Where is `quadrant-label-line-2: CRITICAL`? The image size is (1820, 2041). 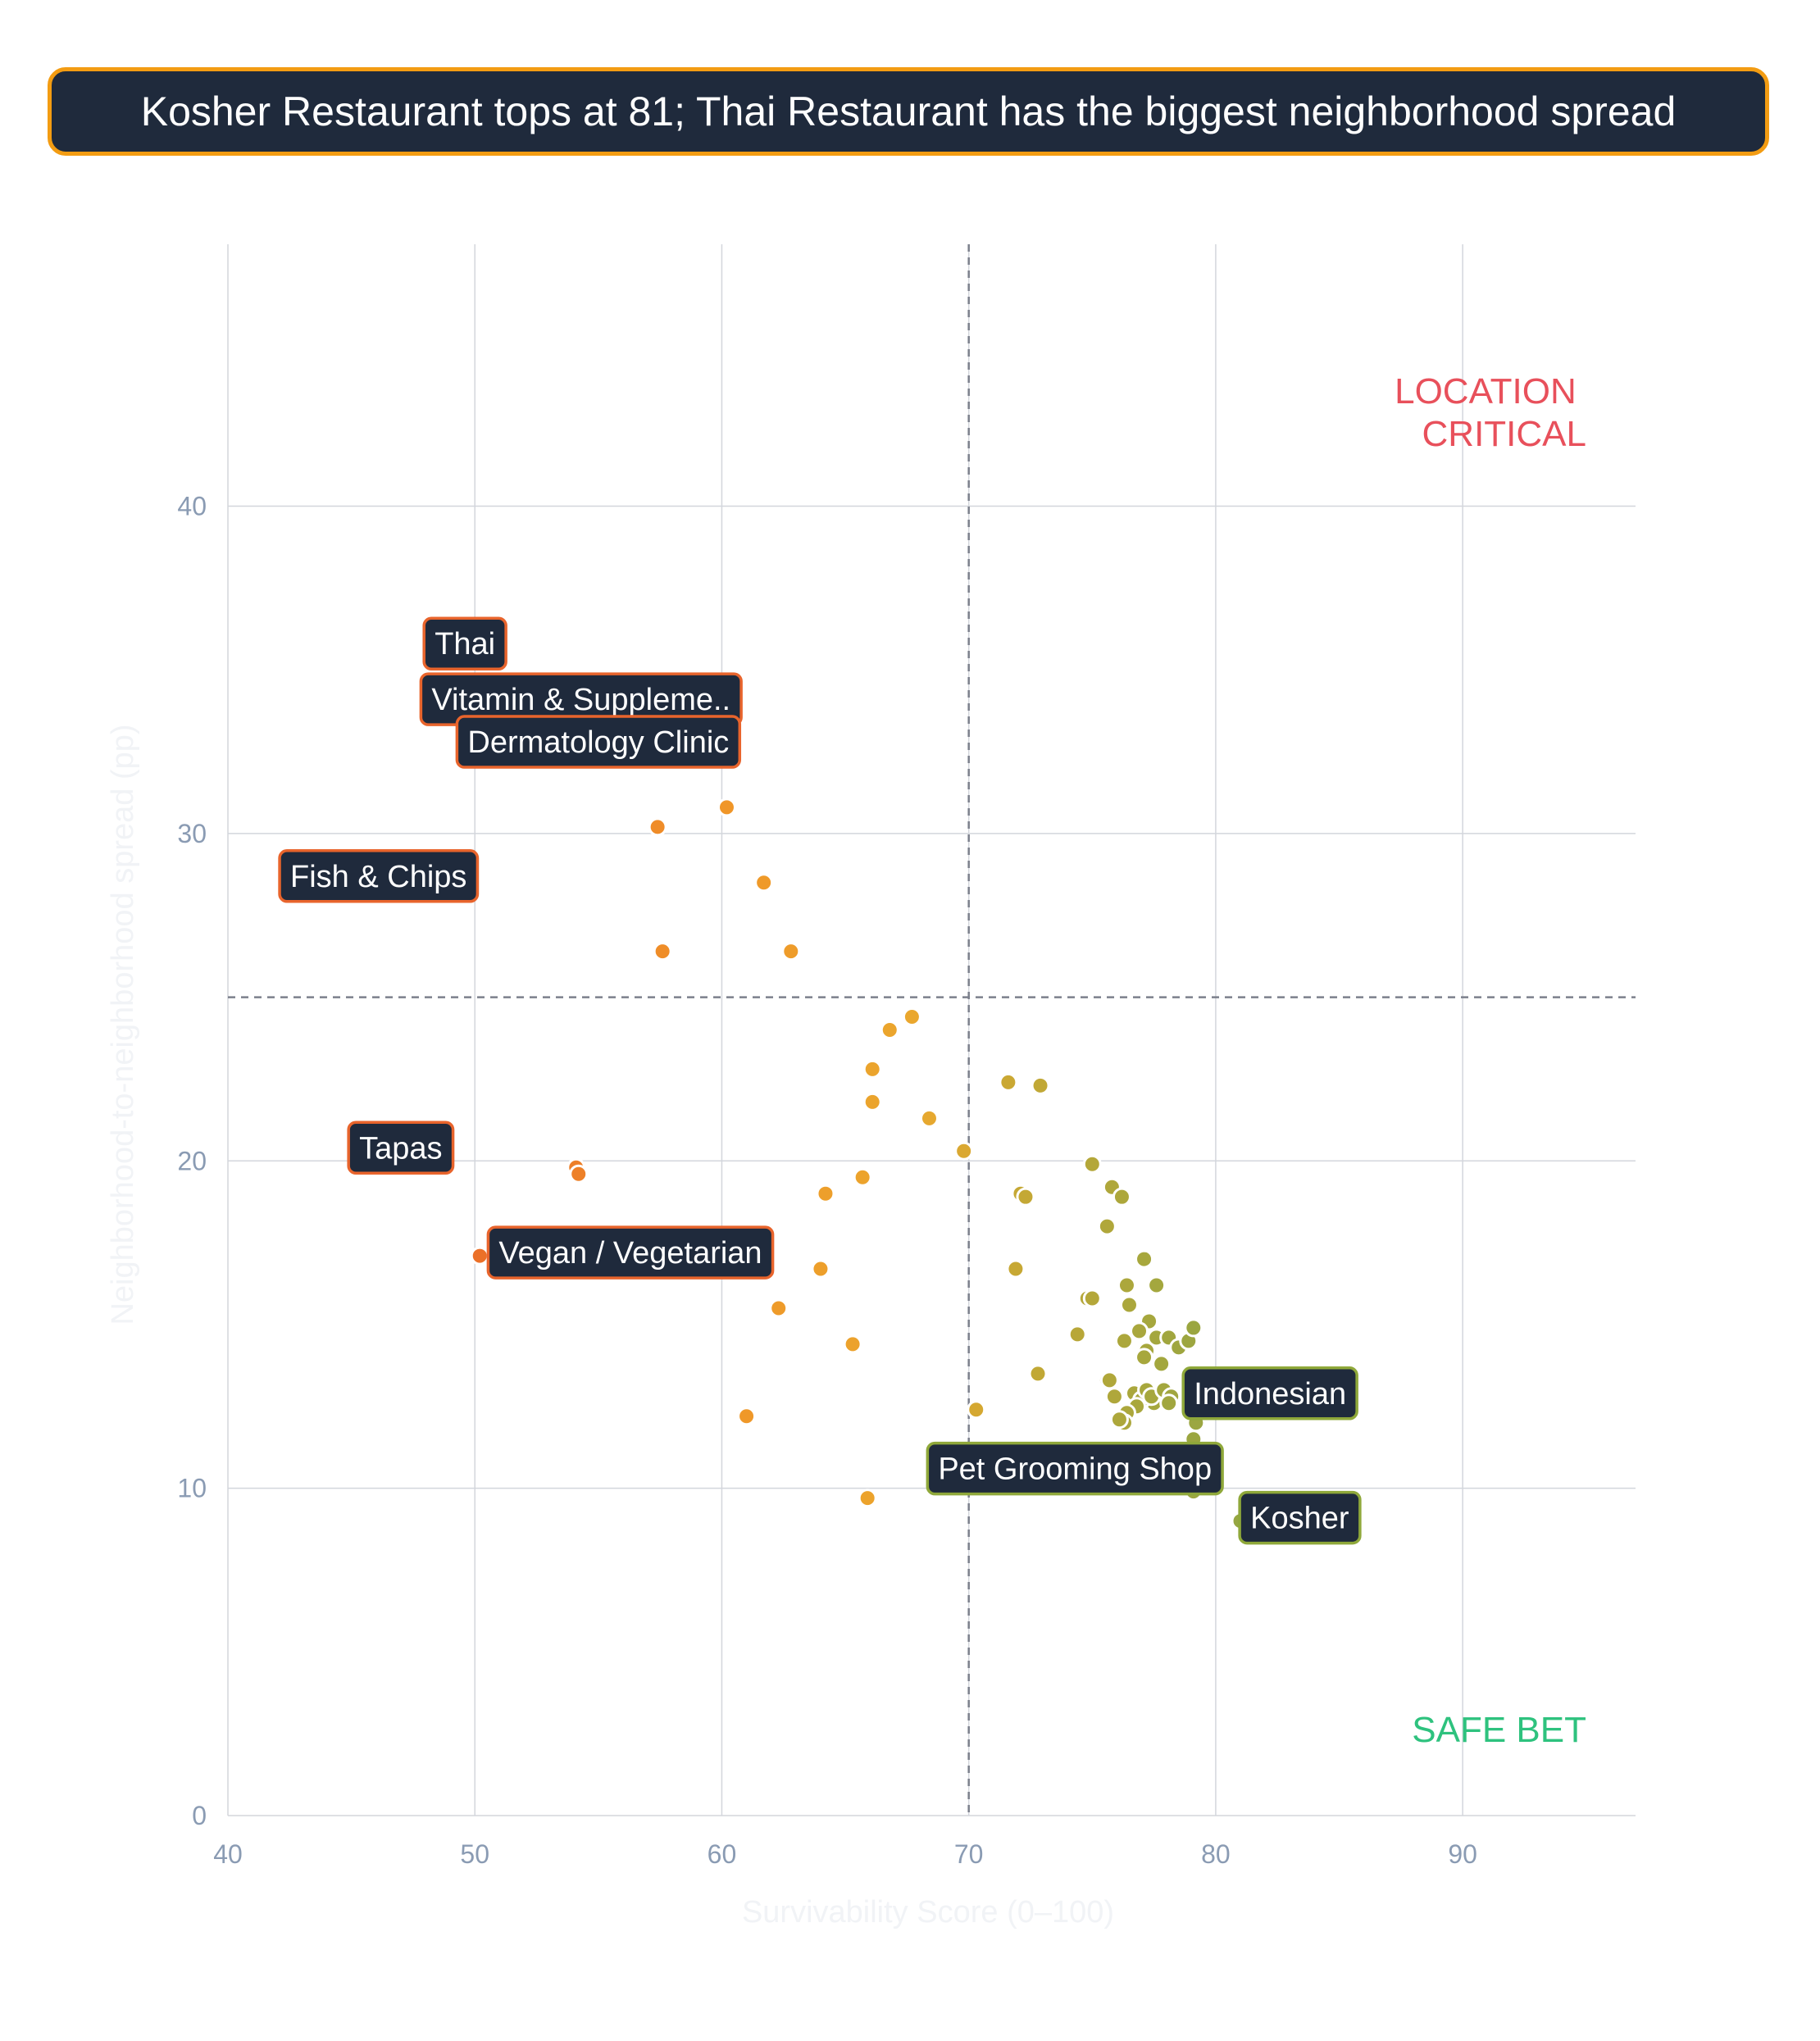
quadrant-label-line-2: CRITICAL is located at coordinates (1504, 434).